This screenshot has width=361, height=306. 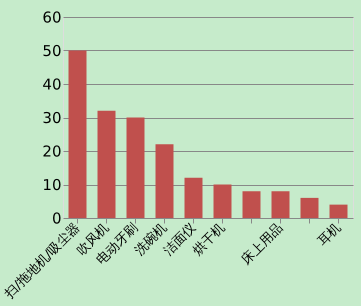 What do you see at coordinates (52, 118) in the screenshot?
I see `y-tick-label: 30` at bounding box center [52, 118].